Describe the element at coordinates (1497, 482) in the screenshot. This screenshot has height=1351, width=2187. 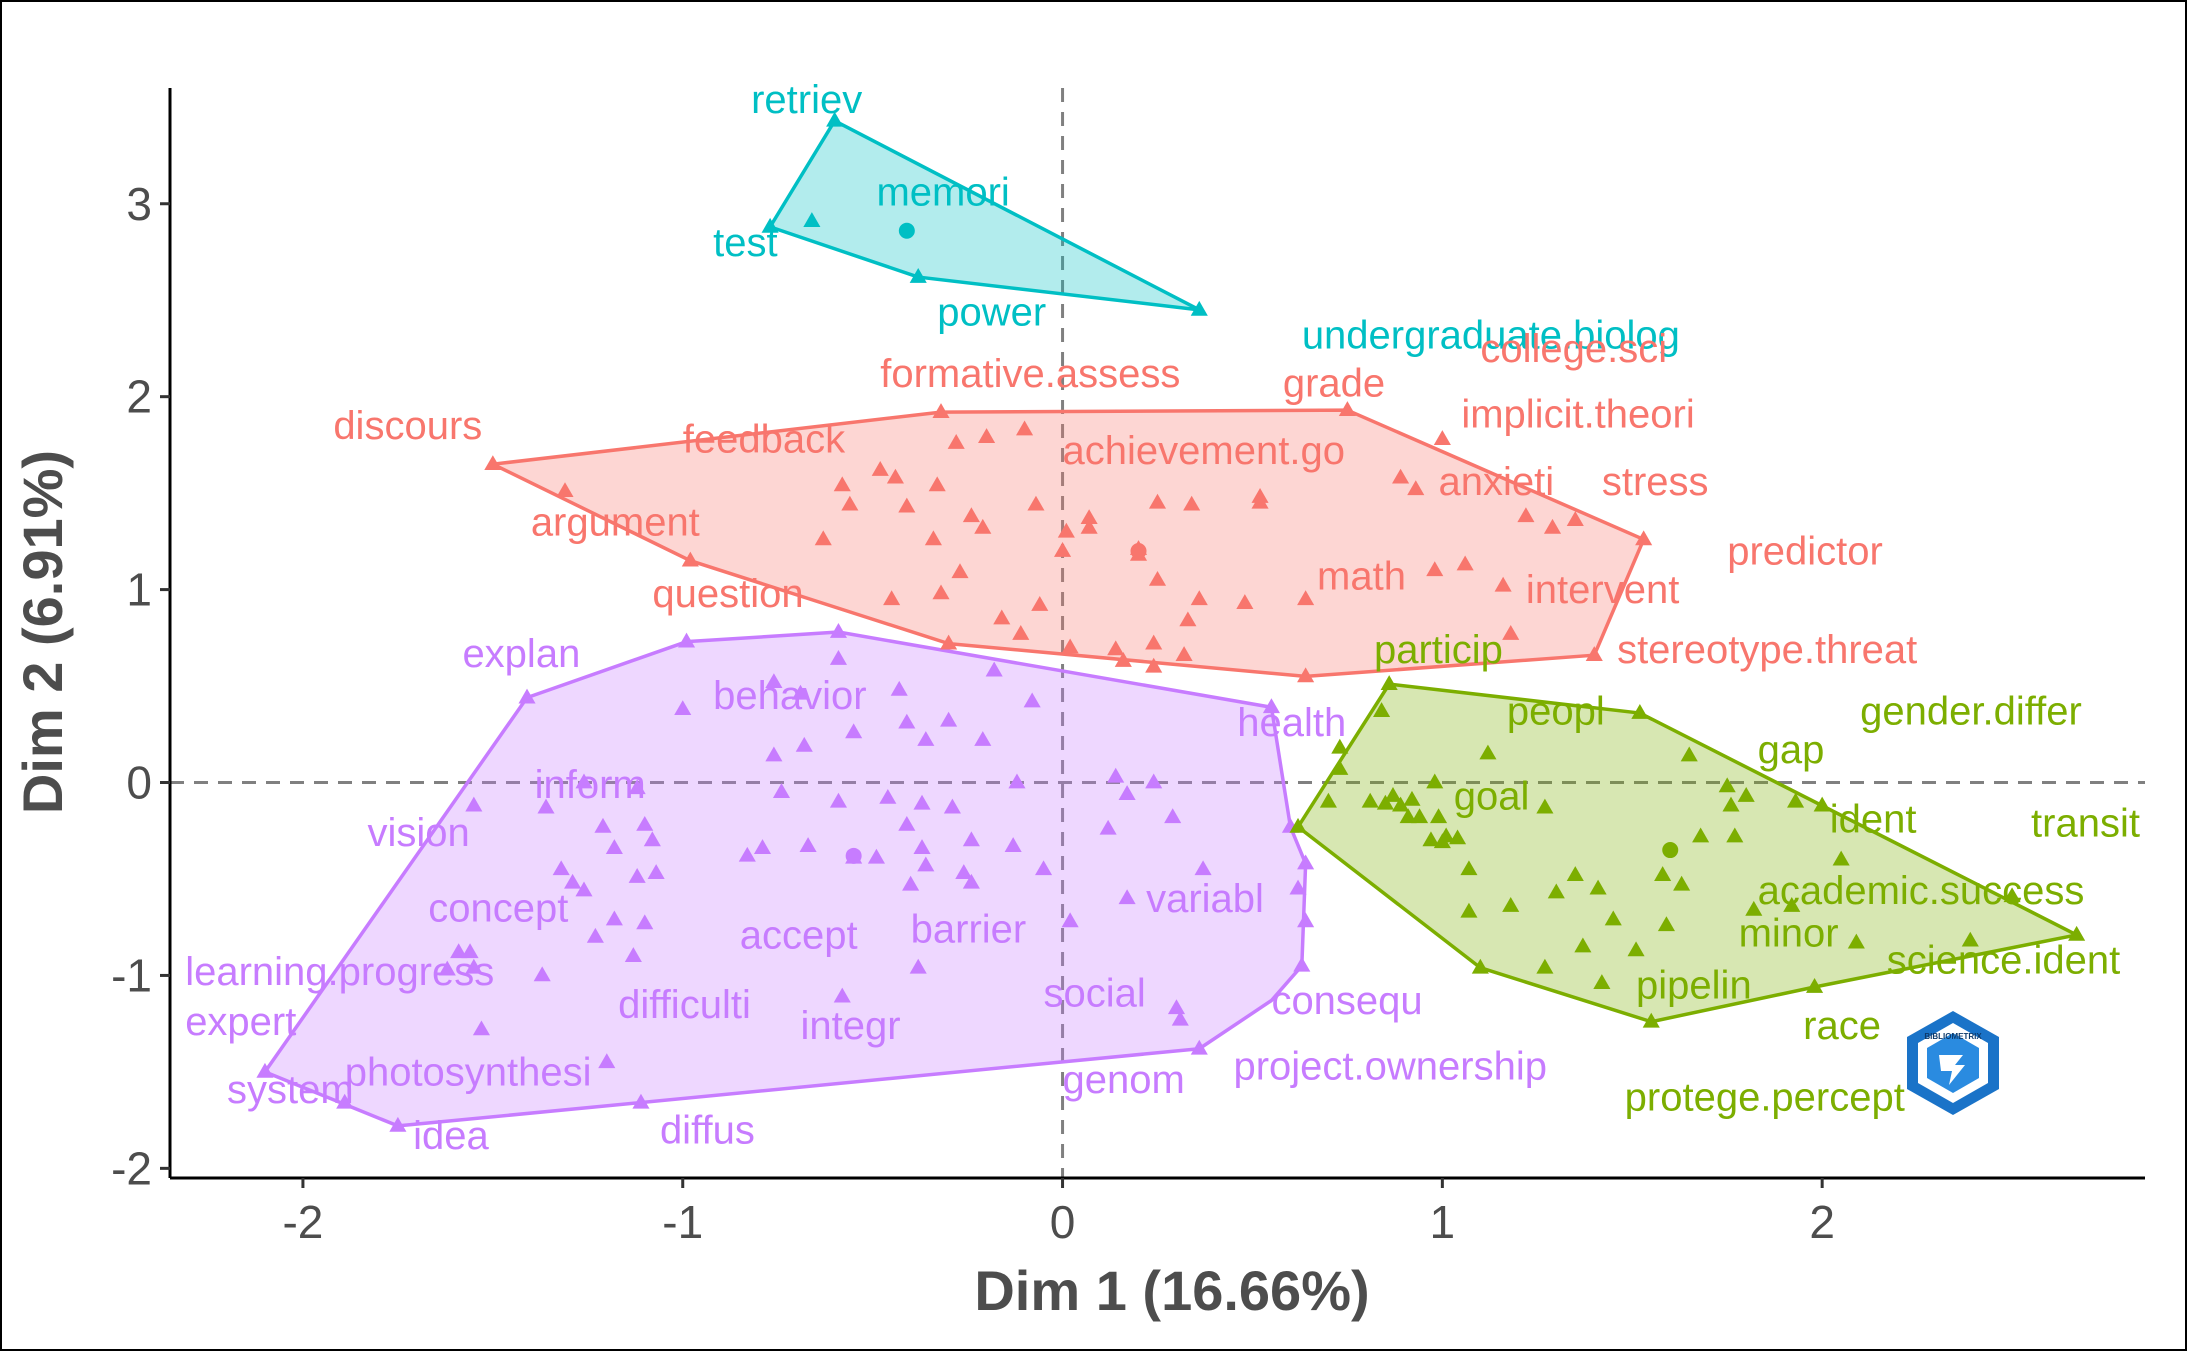
I see `cluster-2-word-label: anxieti` at that location.